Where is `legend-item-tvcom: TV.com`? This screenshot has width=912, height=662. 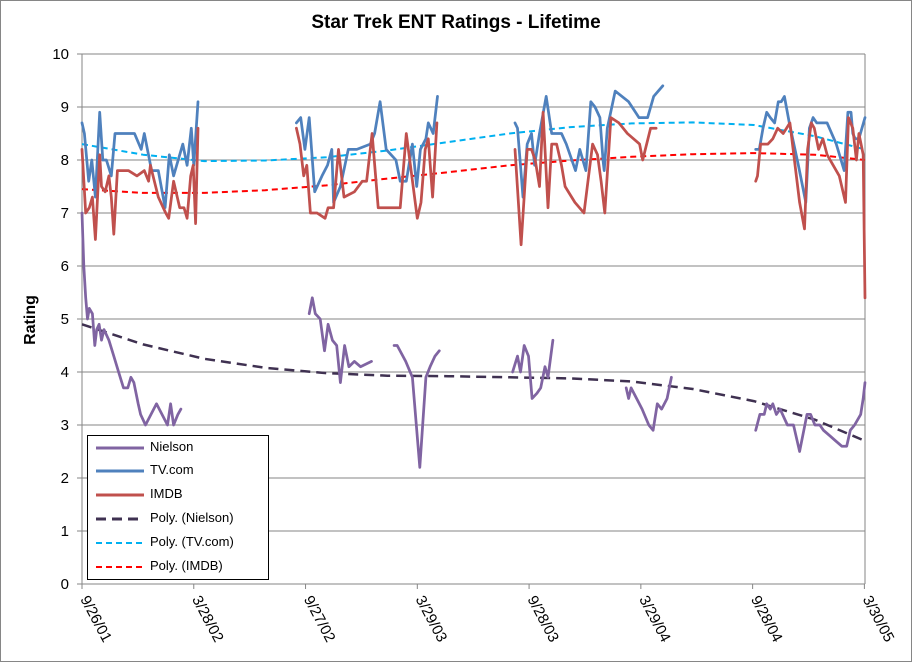
legend-item-tvcom: TV.com is located at coordinates (178, 471).